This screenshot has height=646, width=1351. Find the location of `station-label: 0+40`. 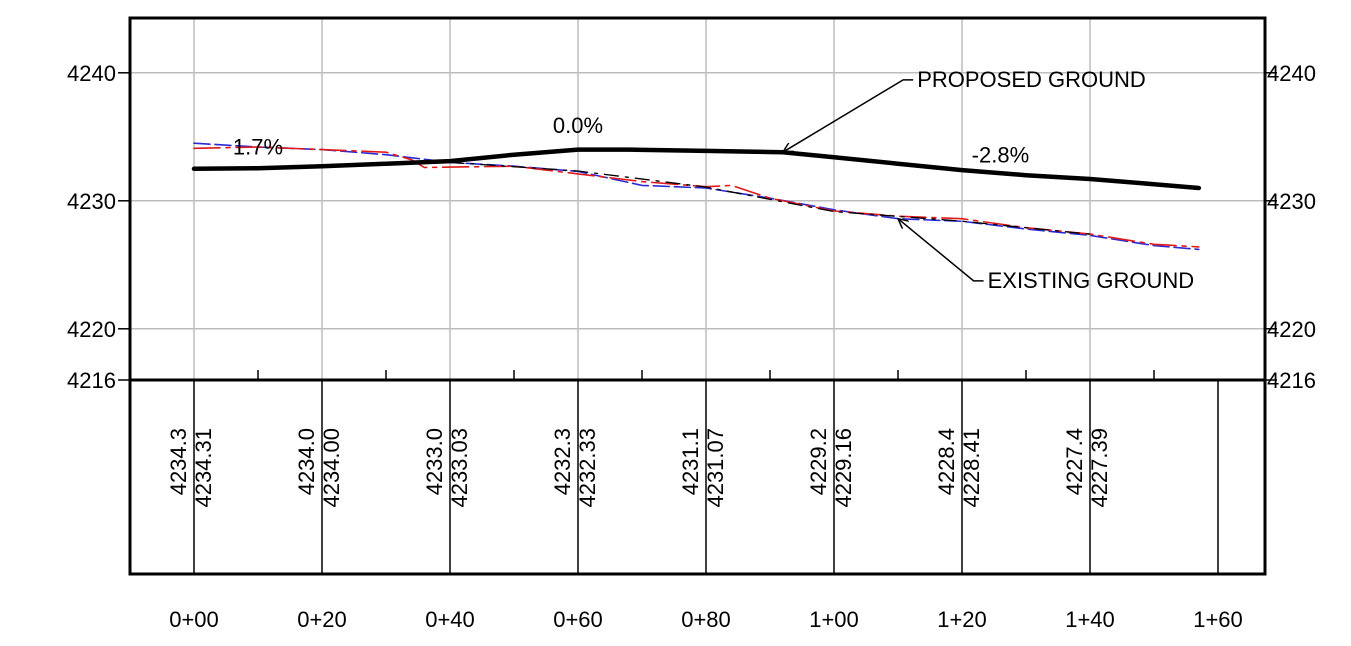

station-label: 0+40 is located at coordinates (450, 619).